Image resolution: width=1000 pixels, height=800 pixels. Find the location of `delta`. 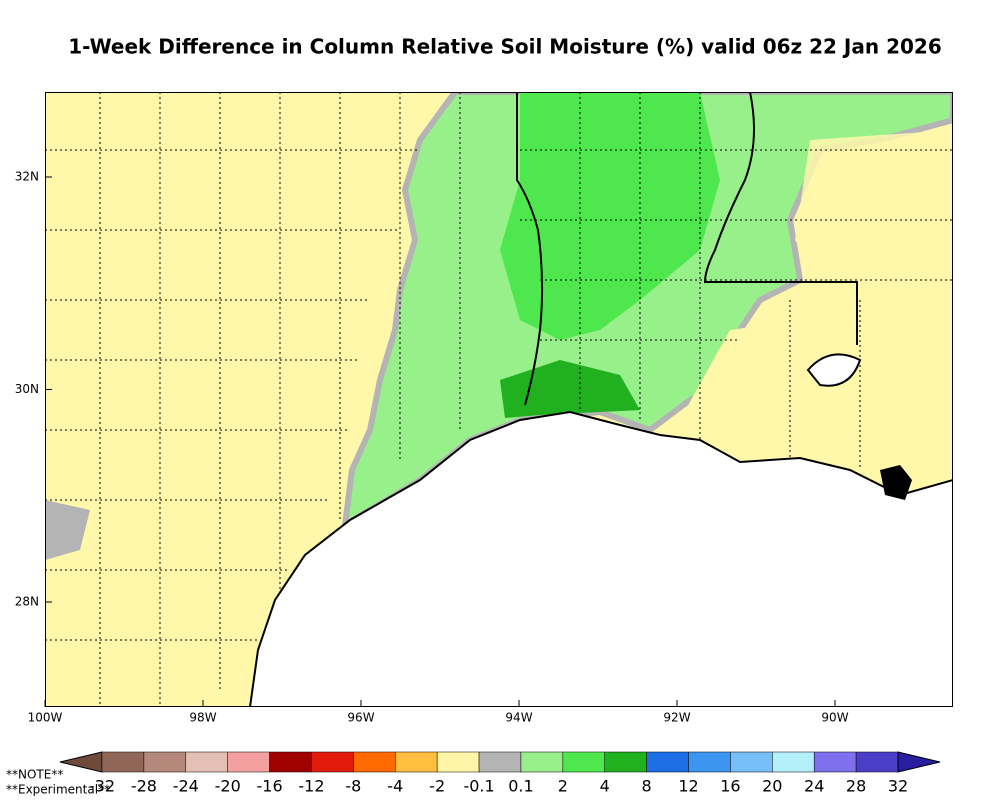

delta is located at coordinates (896, 482).